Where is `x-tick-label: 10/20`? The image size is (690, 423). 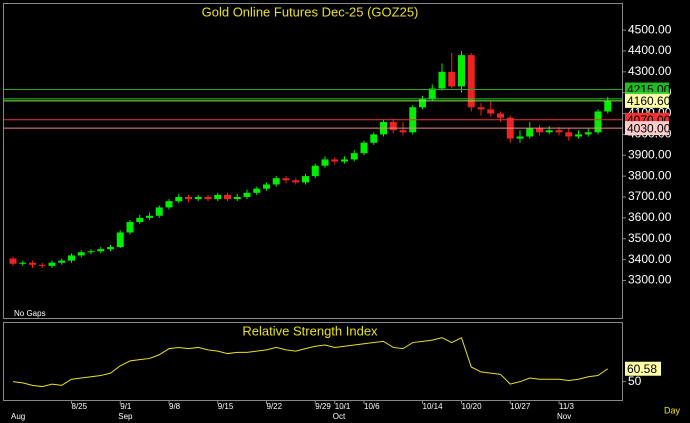
x-tick-label: 10/20 is located at coordinates (472, 406).